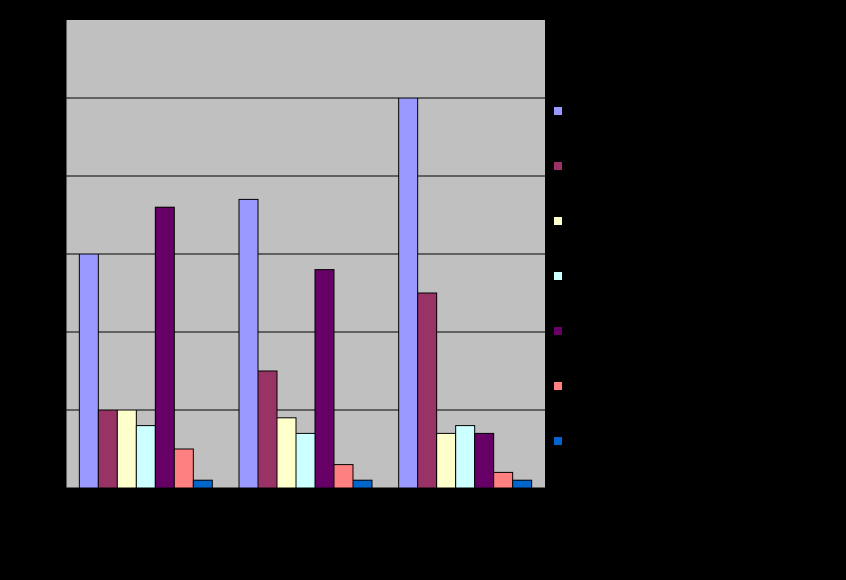  I want to click on y-tick-label: 10, so click(52, 332).